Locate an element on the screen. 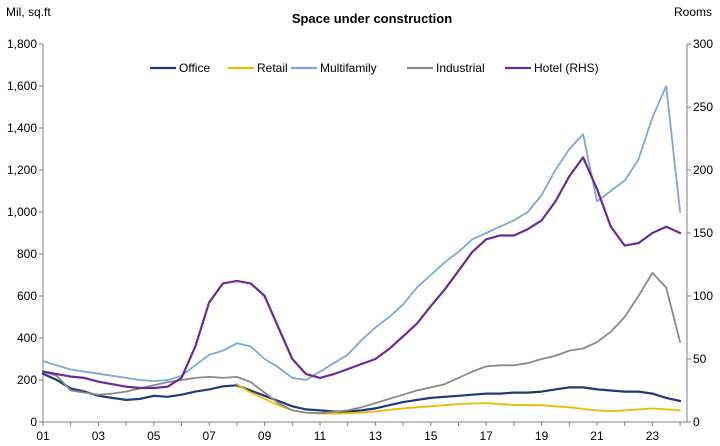 This screenshot has width=720, height=446. y-axis-right: 0 50 100 150 200 250 300 is located at coordinates (700, 233).